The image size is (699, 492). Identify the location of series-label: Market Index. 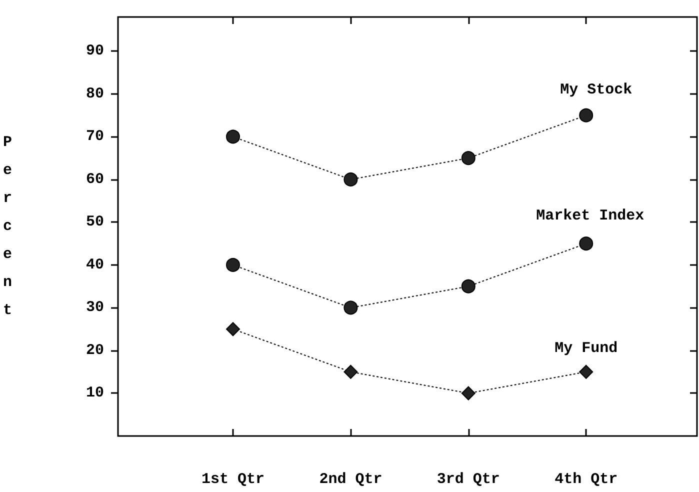
(590, 216).